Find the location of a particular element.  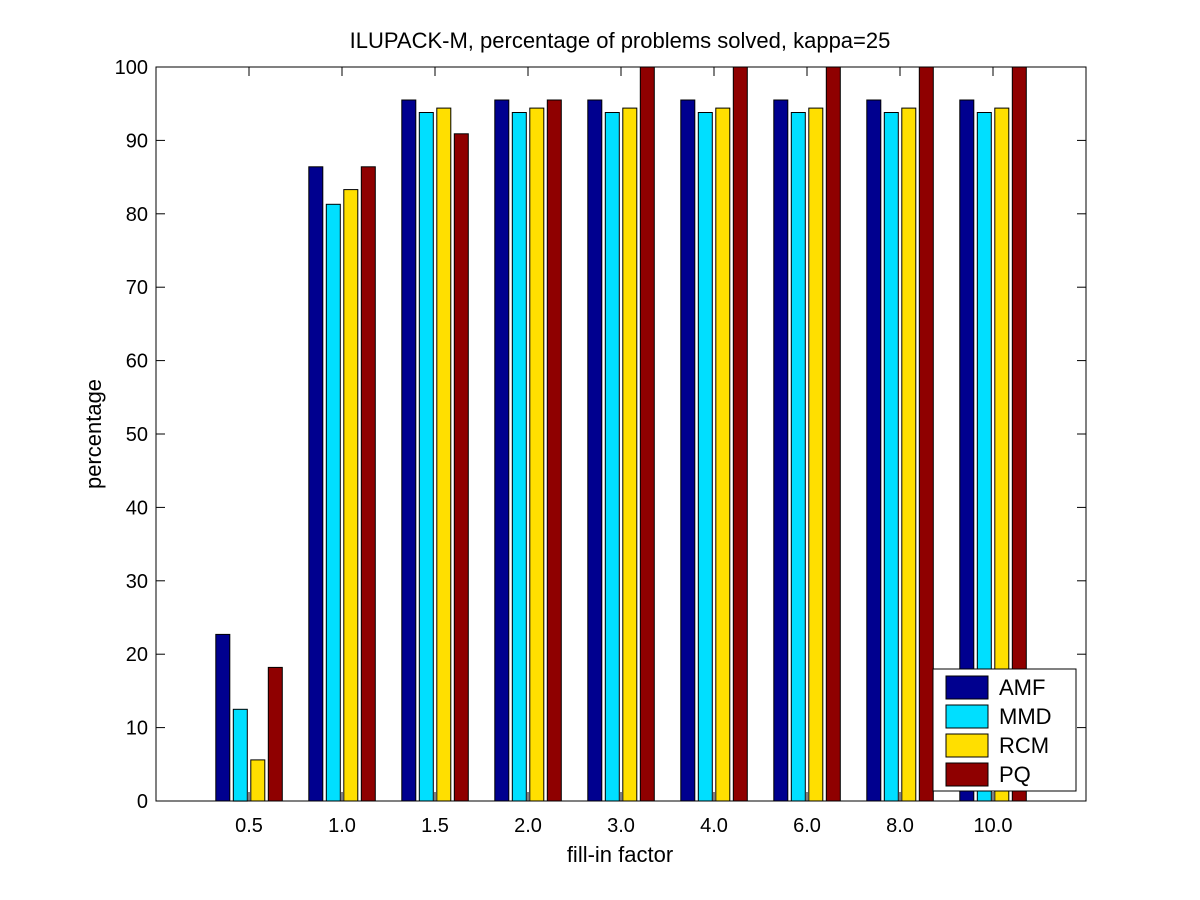

x-tick-label: 1.0 is located at coordinates (342, 826).